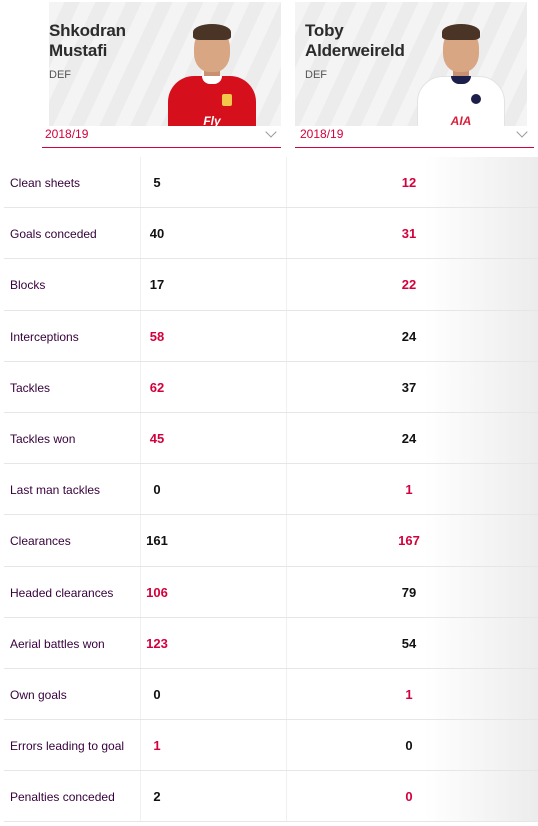  What do you see at coordinates (409, 285) in the screenshot?
I see `stat-value-player-2: 22` at bounding box center [409, 285].